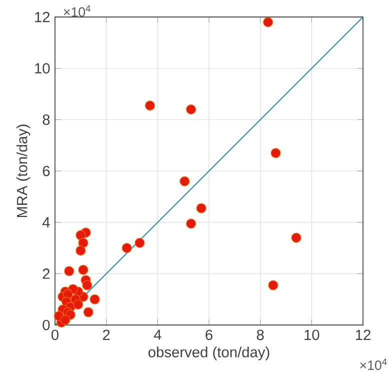  Describe the element at coordinates (46, 119) in the screenshot. I see `y-tick-label: 8` at that location.